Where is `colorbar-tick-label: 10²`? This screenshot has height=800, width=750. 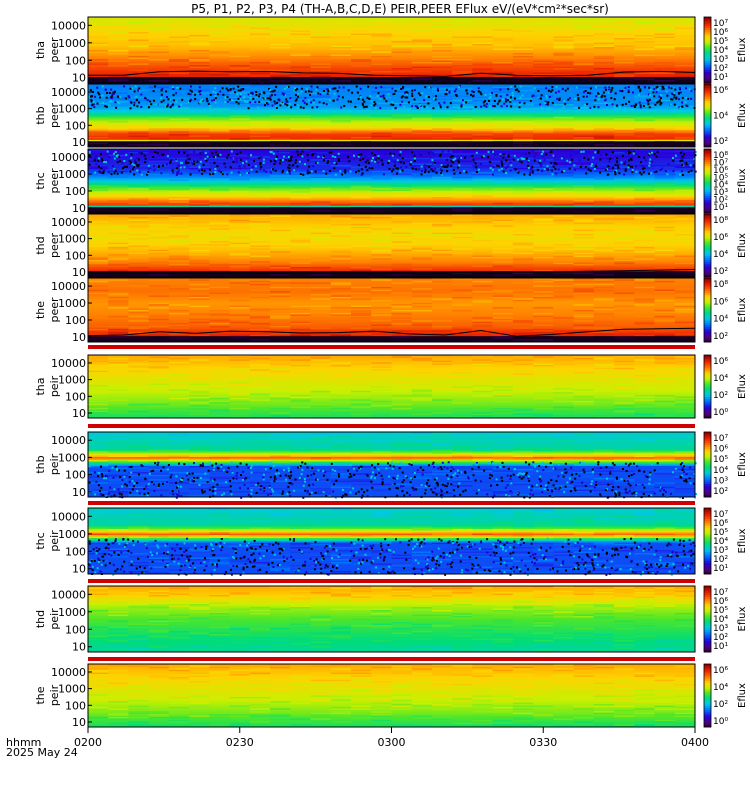
colorbar-tick-label: 10² is located at coordinates (720, 272).